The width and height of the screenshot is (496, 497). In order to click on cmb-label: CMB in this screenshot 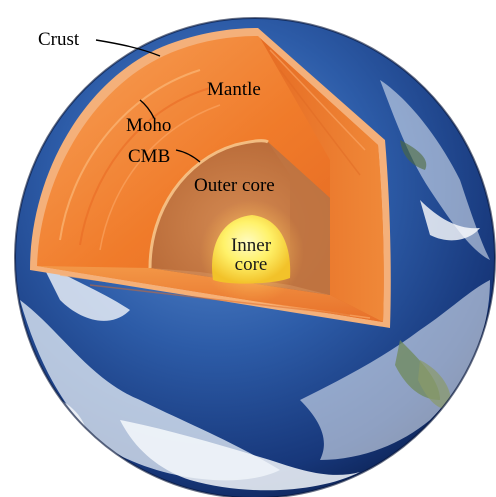, I will do `click(149, 156)`.